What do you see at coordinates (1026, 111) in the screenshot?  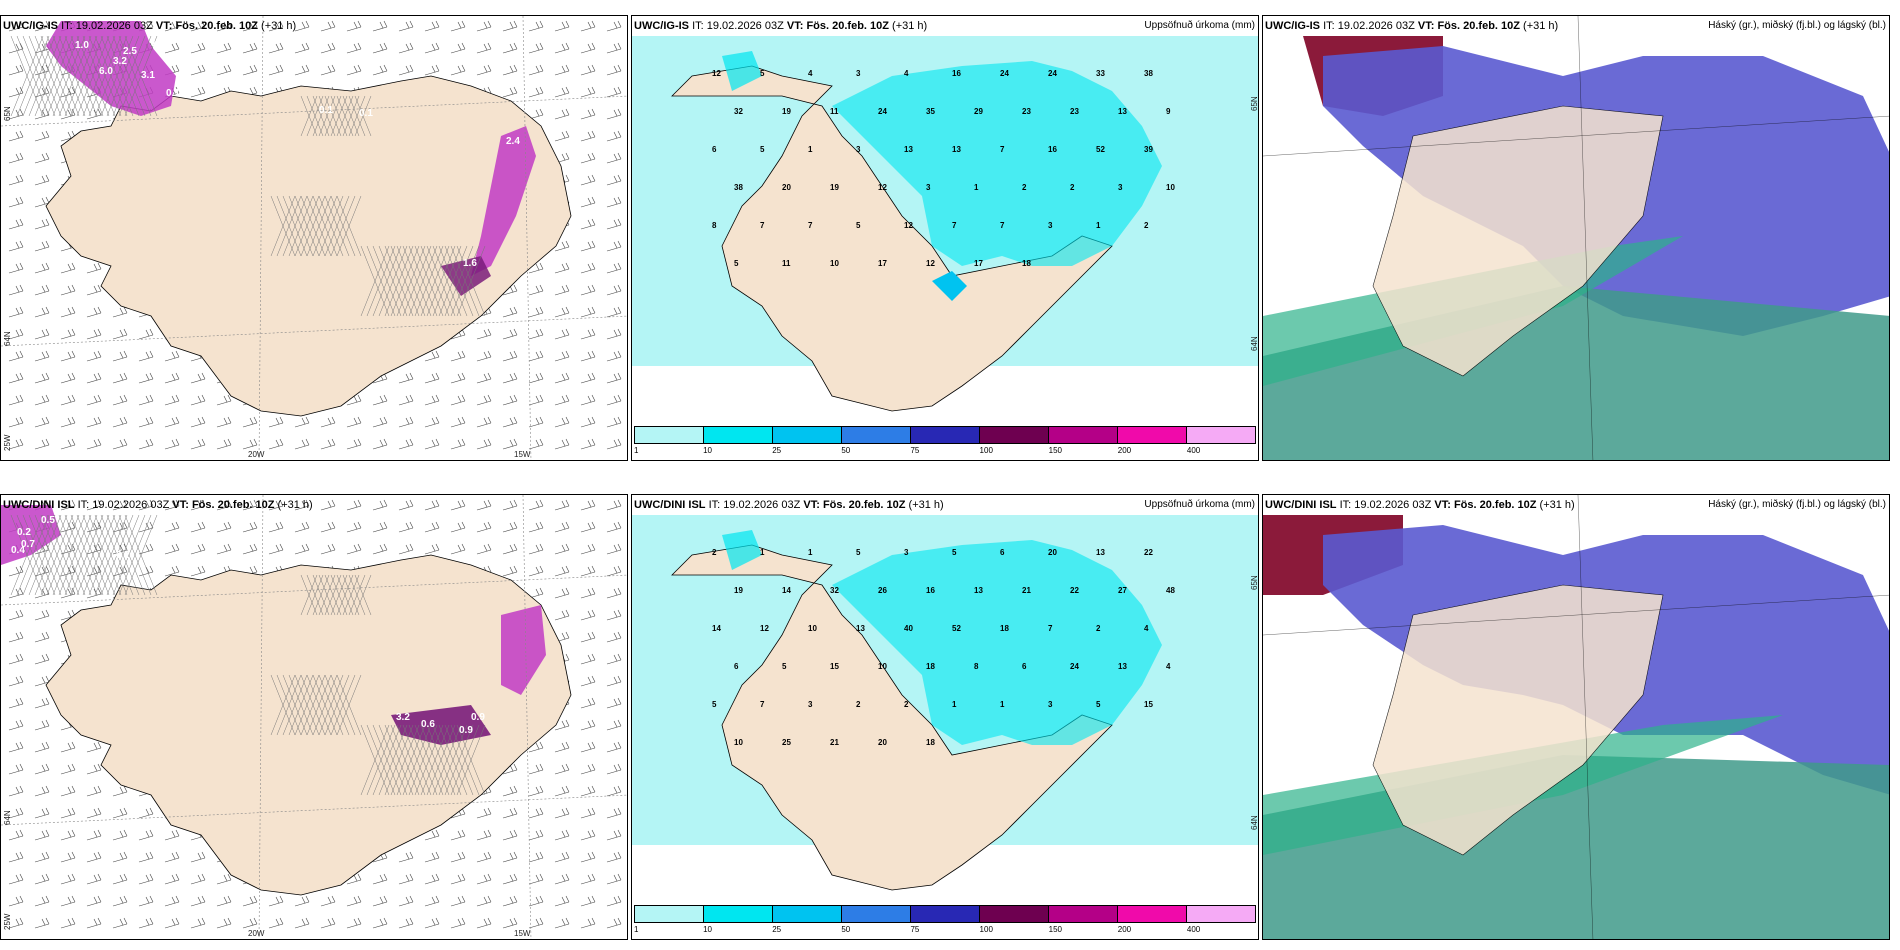 I see `precip-value-label: 23` at bounding box center [1026, 111].